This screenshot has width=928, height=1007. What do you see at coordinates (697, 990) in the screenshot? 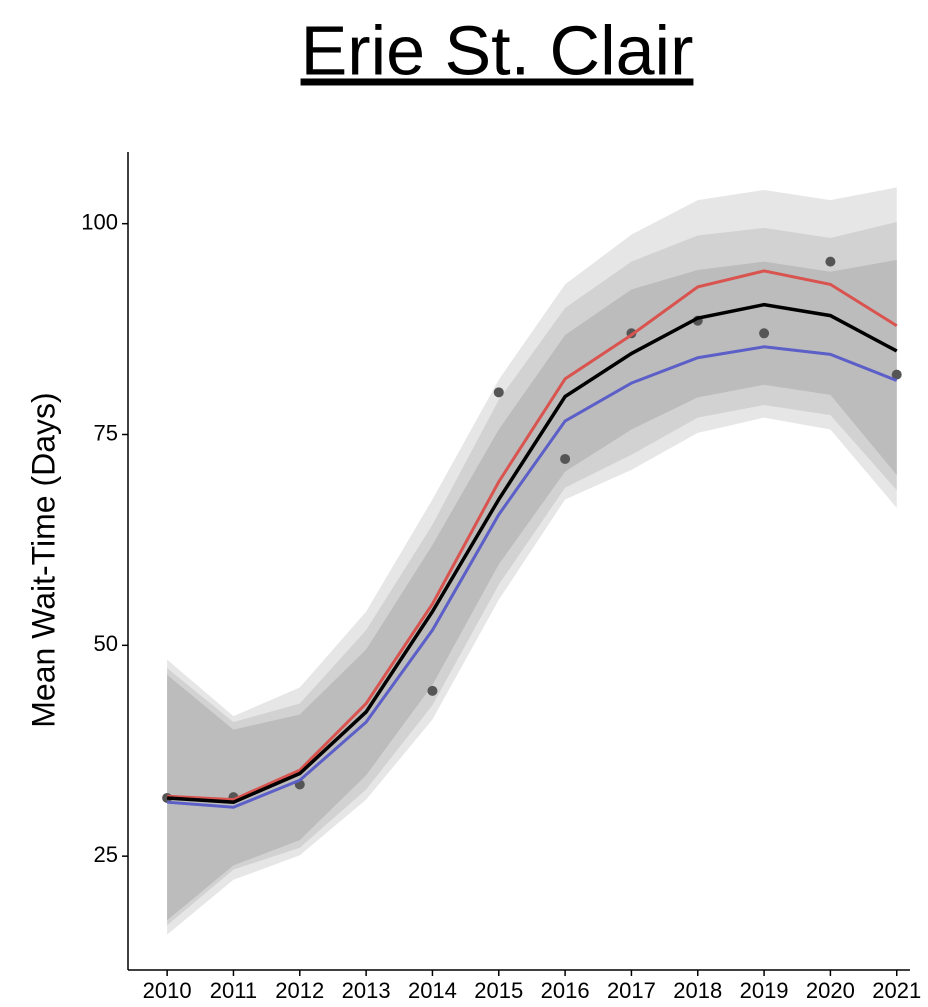
I see `x-tick-label: 2018` at bounding box center [697, 990].